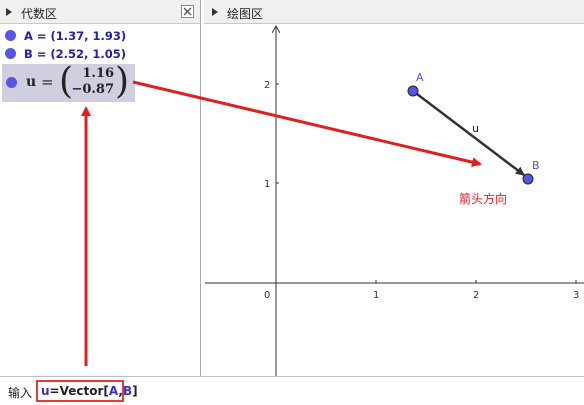 The height and width of the screenshot is (405, 584). Describe the element at coordinates (39, 13) in the screenshot. I see `algebra-title: 代数区` at that location.